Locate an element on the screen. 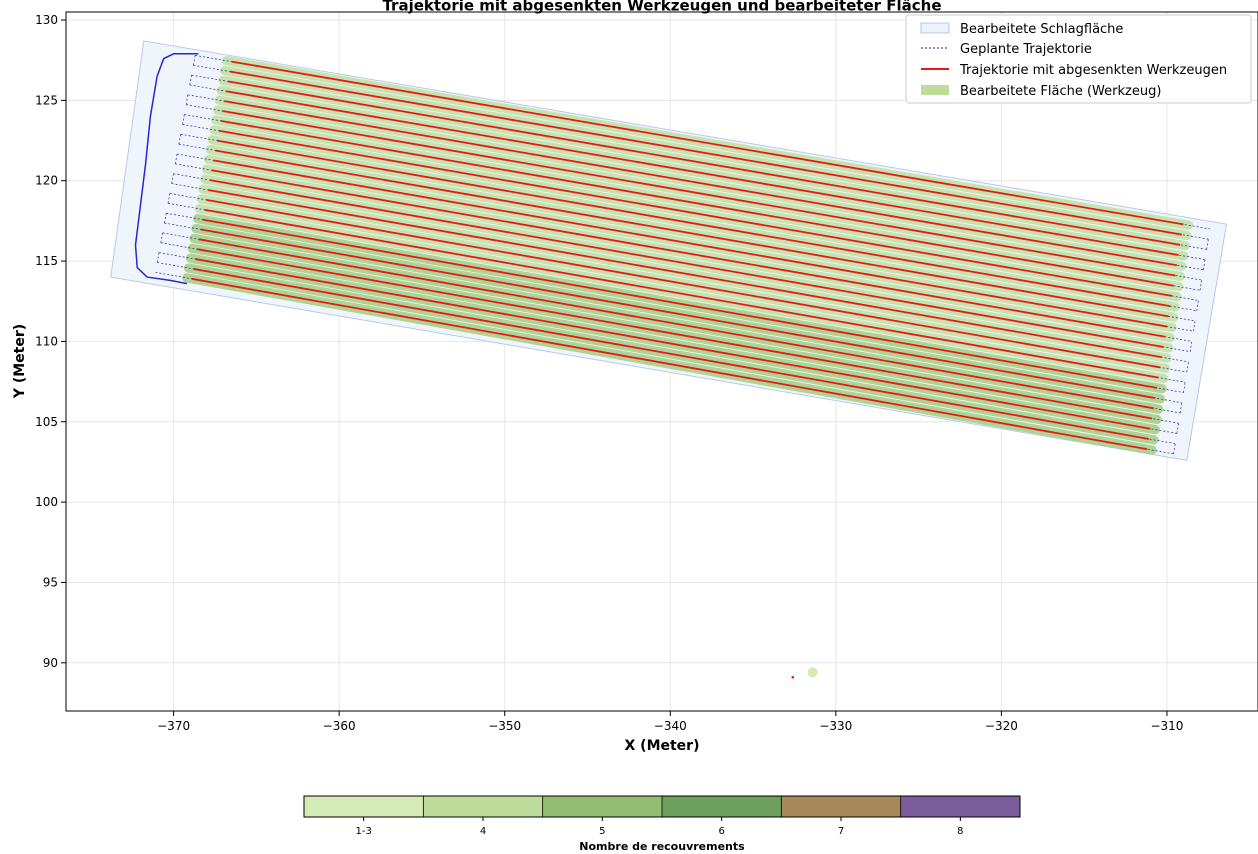 The height and width of the screenshot is (854, 1258). y-tick-label: 95 is located at coordinates (50, 582).